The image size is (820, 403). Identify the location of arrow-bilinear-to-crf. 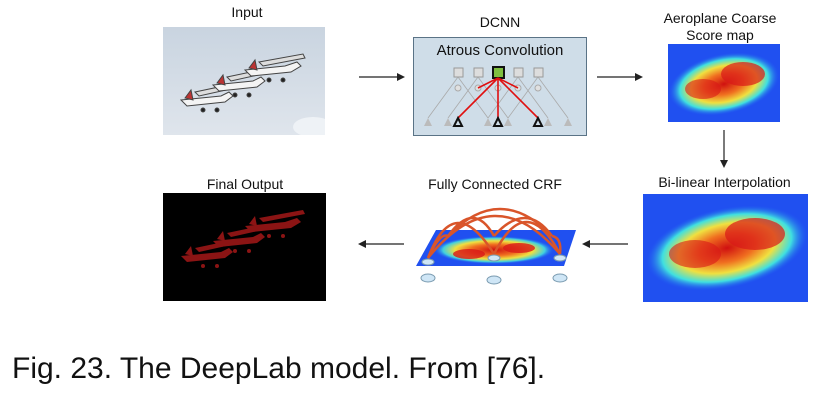
(605, 244).